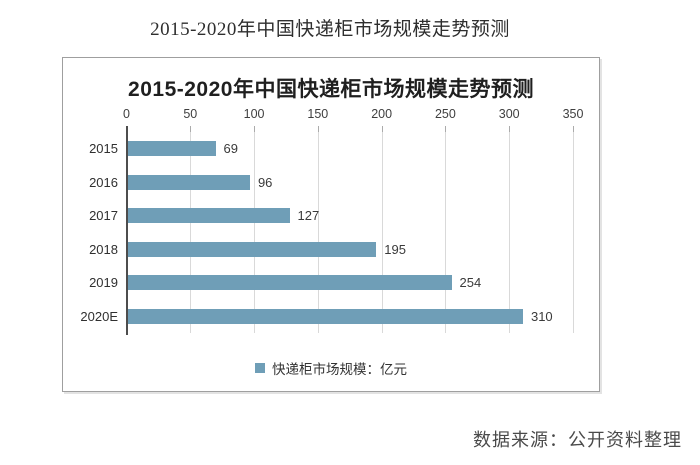  What do you see at coordinates (126, 114) in the screenshot?
I see `x-tick-label: 0` at bounding box center [126, 114].